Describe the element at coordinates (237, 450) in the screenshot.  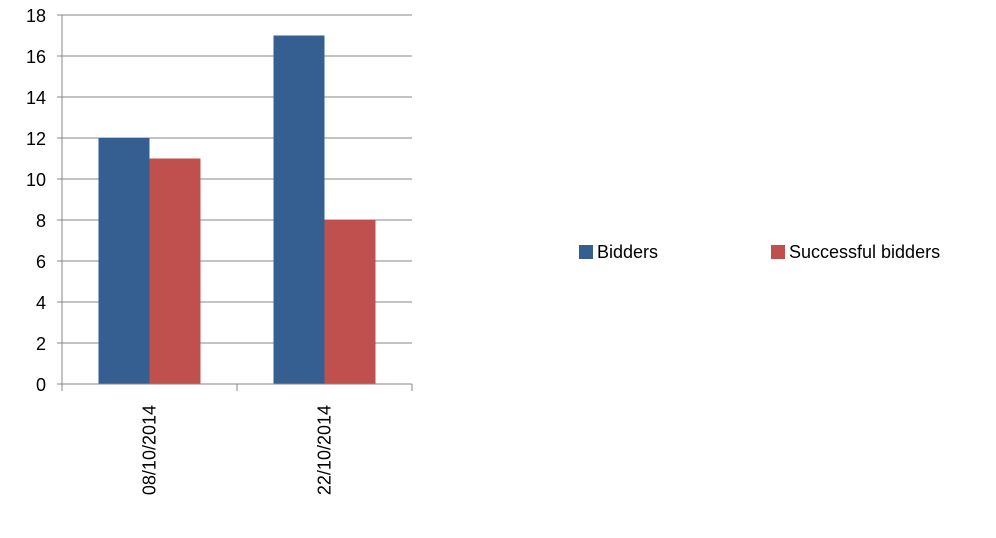
I see `x-tick-labels: 08/10/2014 22/10/2014` at that location.